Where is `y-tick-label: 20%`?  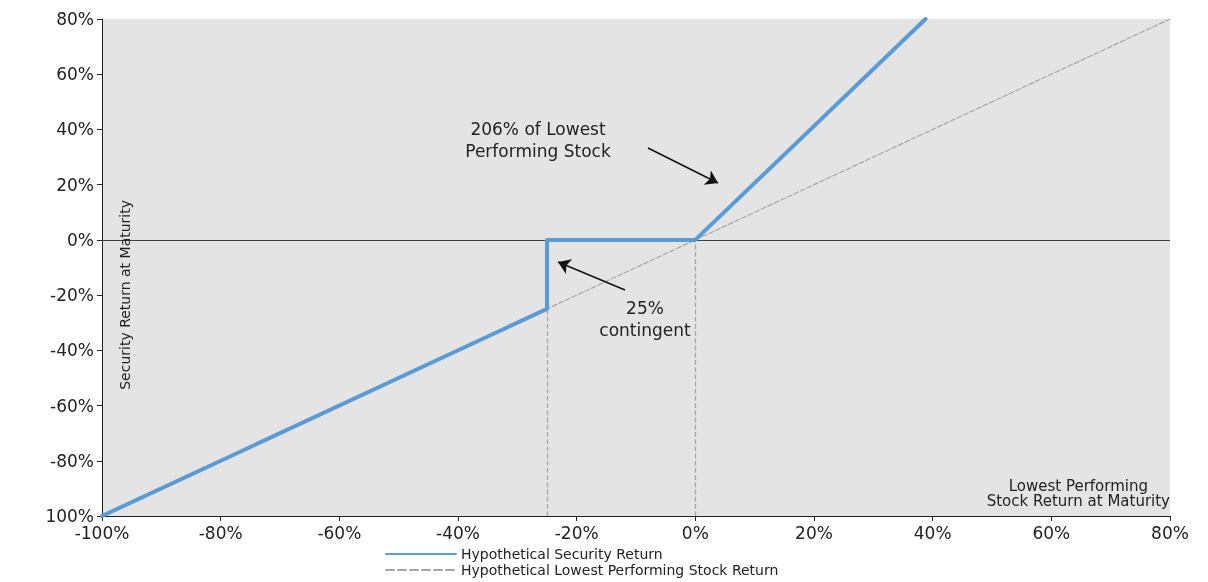
y-tick-label: 20% is located at coordinates (75, 184).